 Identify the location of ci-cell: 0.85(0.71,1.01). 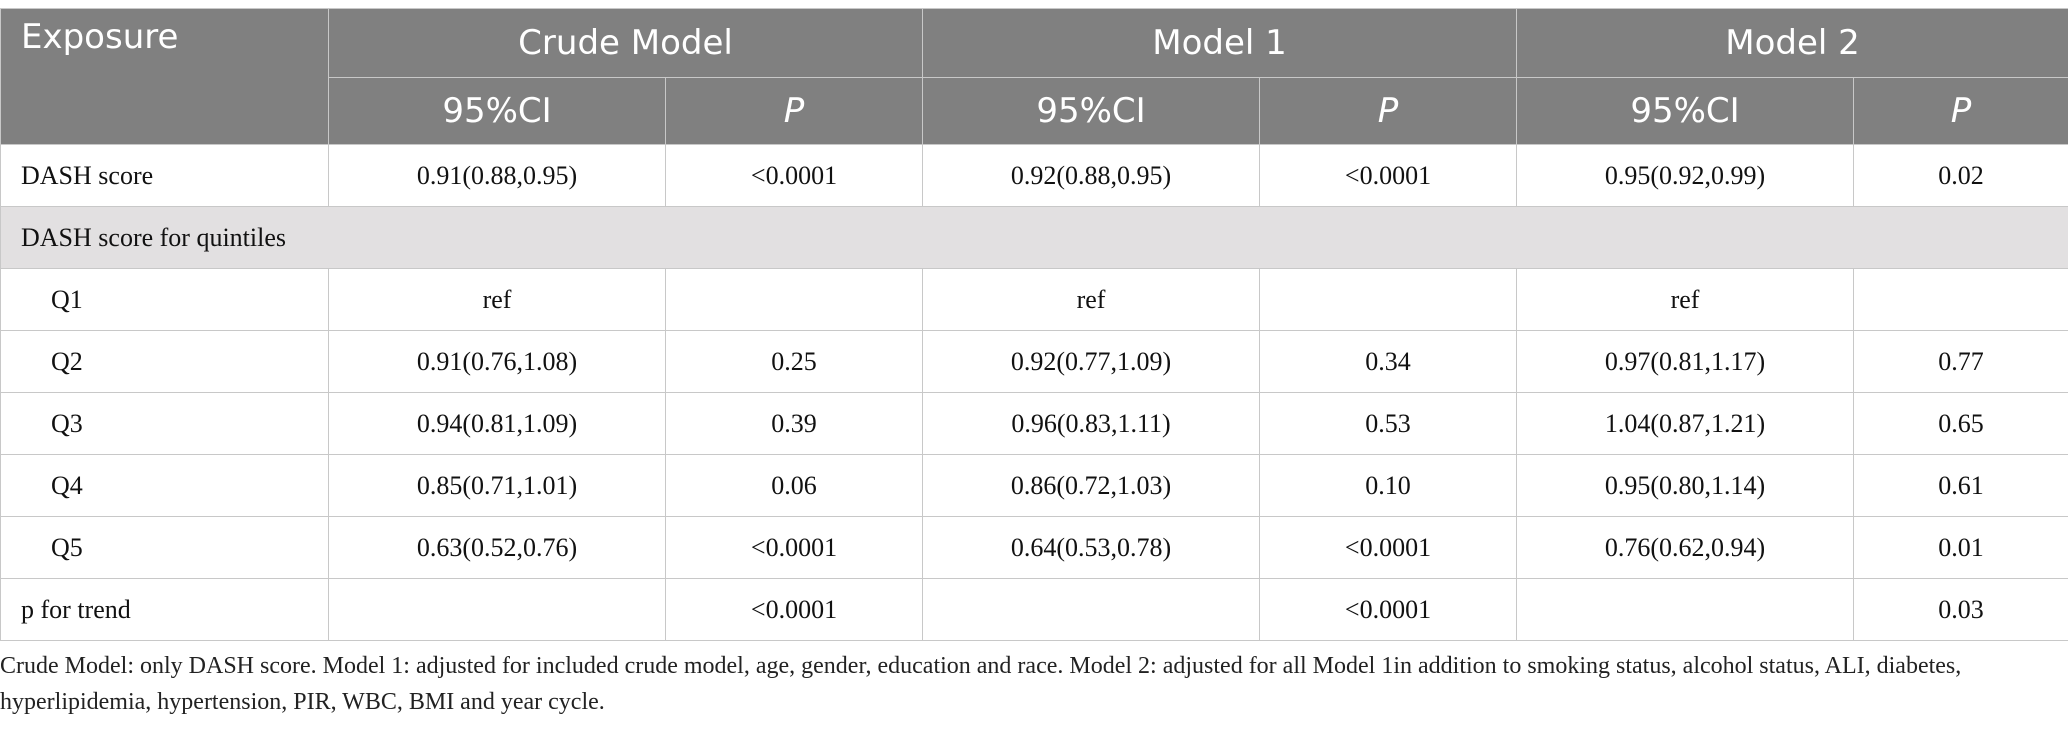
(497, 485).